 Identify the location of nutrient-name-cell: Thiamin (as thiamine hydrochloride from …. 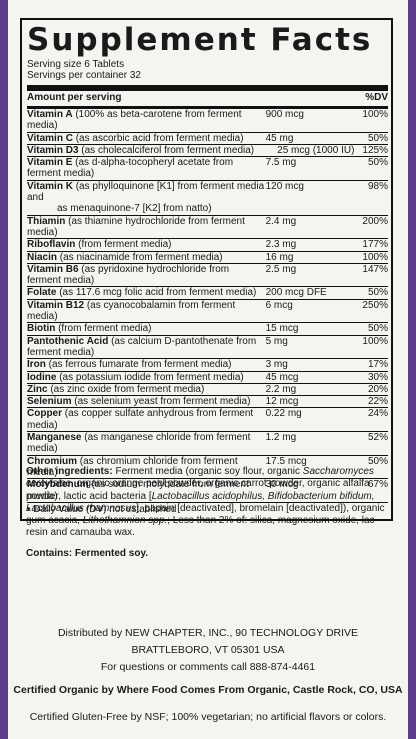
(146, 227).